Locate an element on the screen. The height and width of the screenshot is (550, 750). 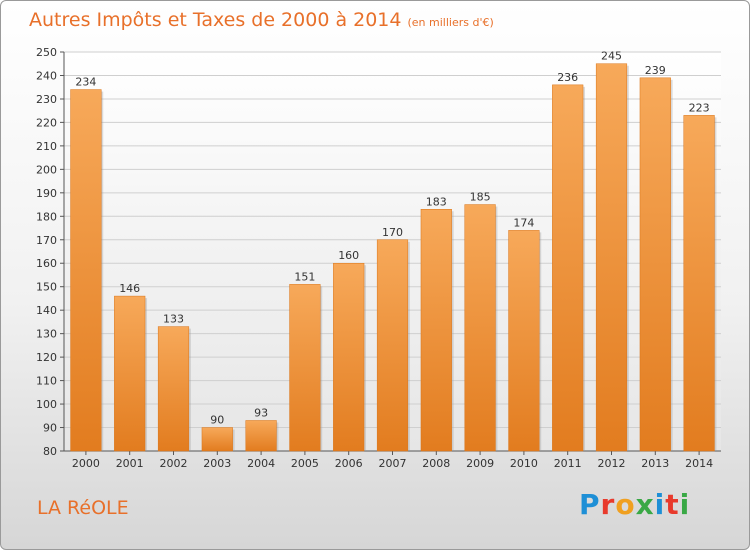
x-tick-label-2012: 2012 is located at coordinates (612, 463).